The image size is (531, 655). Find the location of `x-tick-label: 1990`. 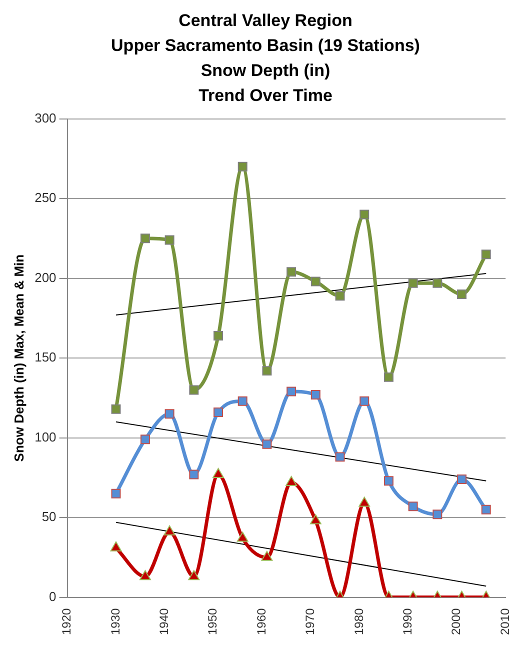

x-tick-label: 1990 is located at coordinates (407, 622).